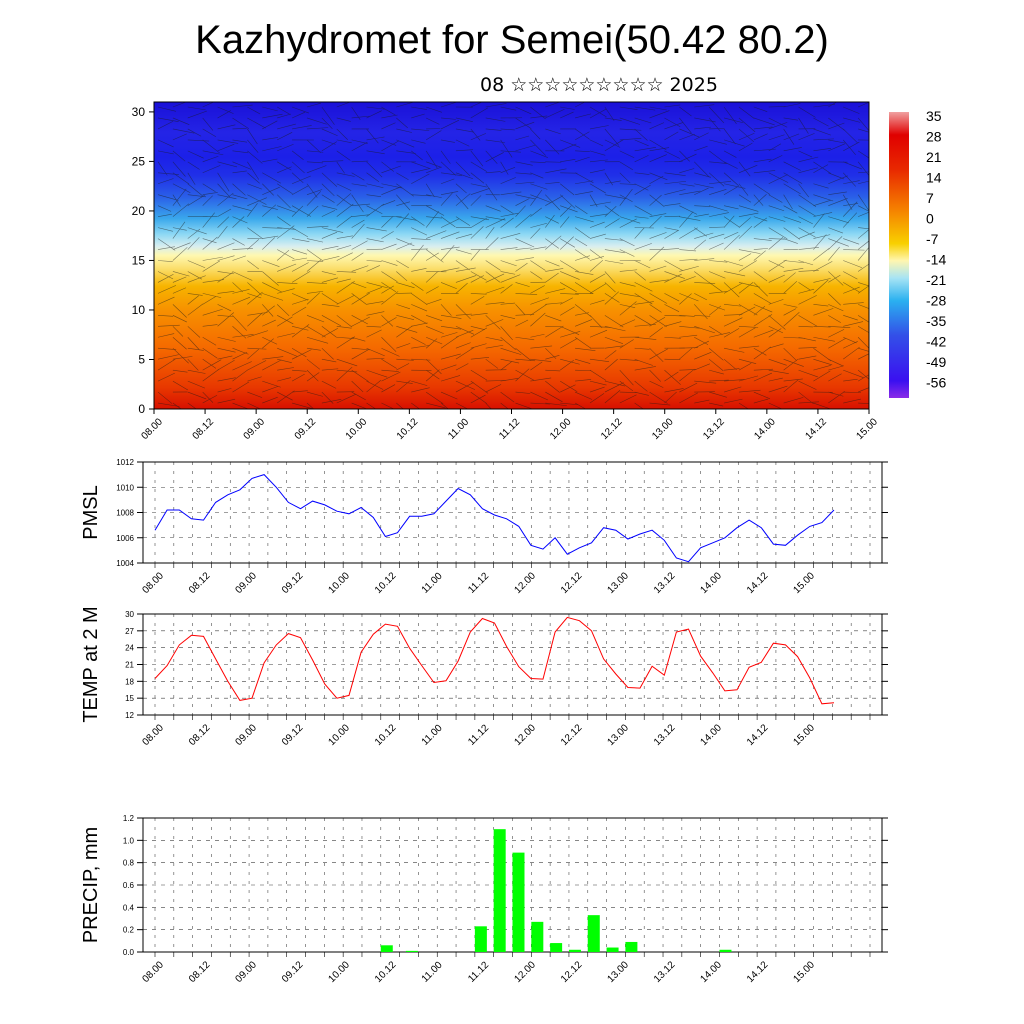 The image size is (1024, 1024). What do you see at coordinates (804, 735) in the screenshot?
I see `panel-xtick-label: 15.00` at bounding box center [804, 735].